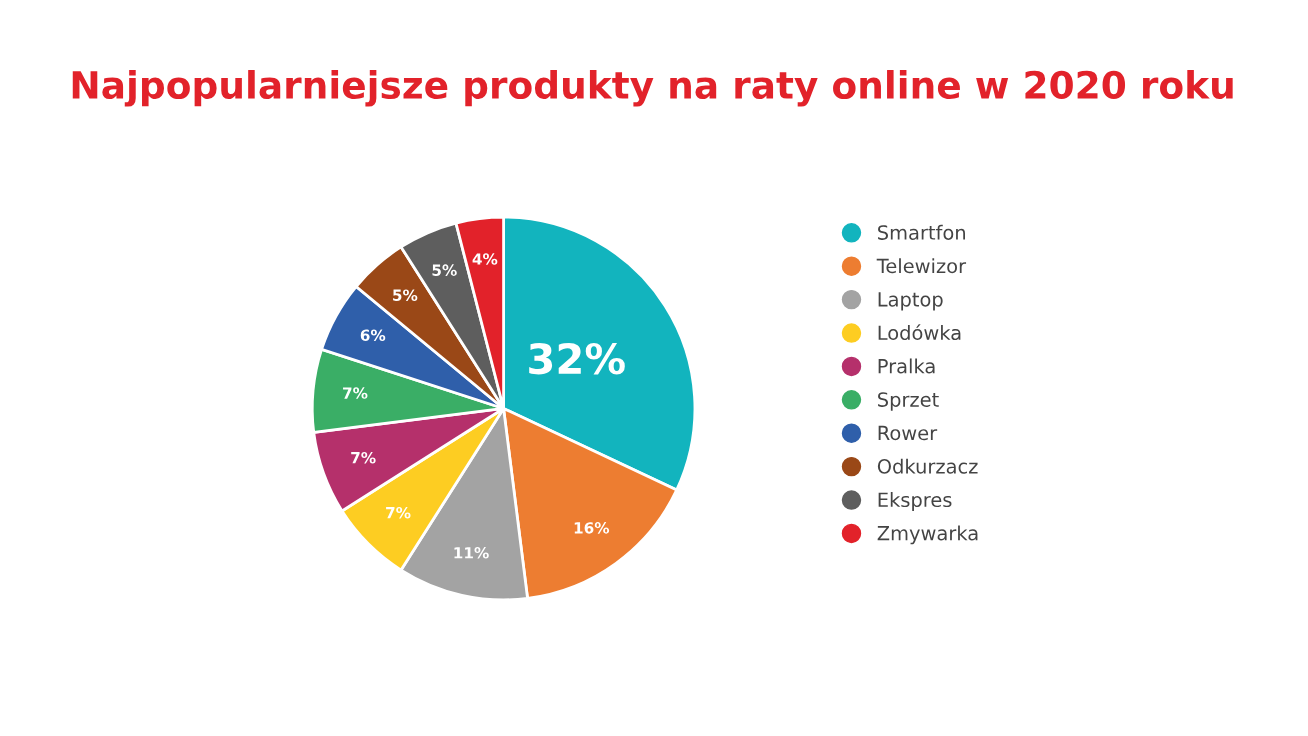 The height and width of the screenshot is (736, 1308). What do you see at coordinates (927, 466) in the screenshot?
I see `legend-label: Odkurzacz` at bounding box center [927, 466].